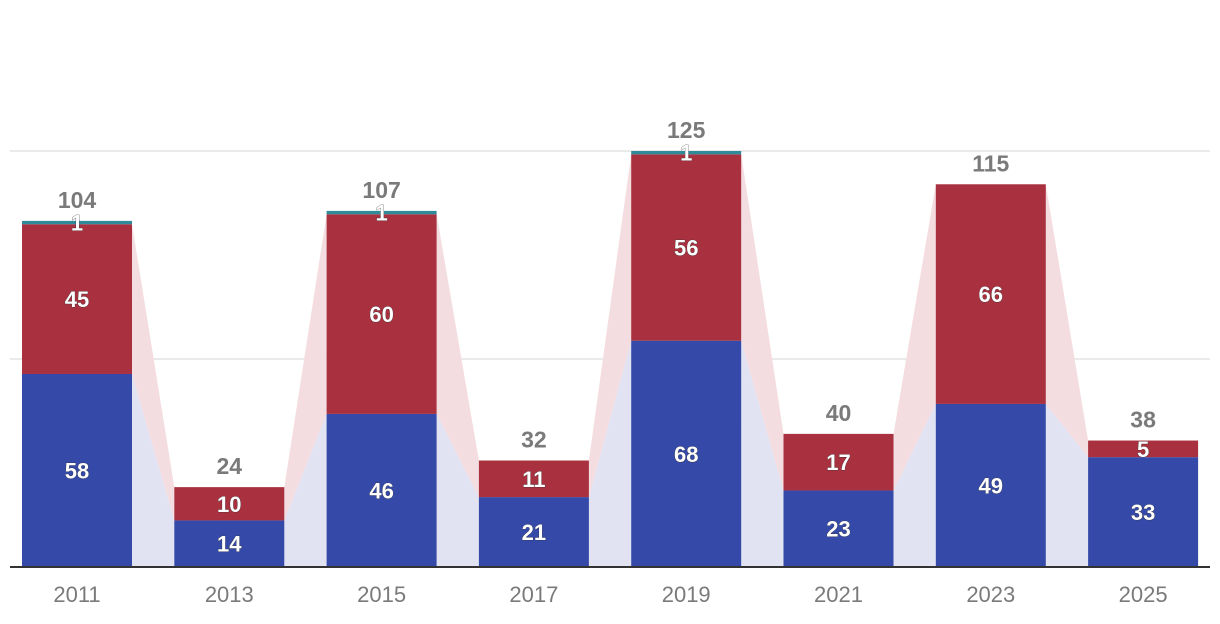 The height and width of the screenshot is (624, 1220). Describe the element at coordinates (610, 586) in the screenshot. I see `x-axis: 2011 2013 2015 2017 2019 2021 2023 2025` at that location.